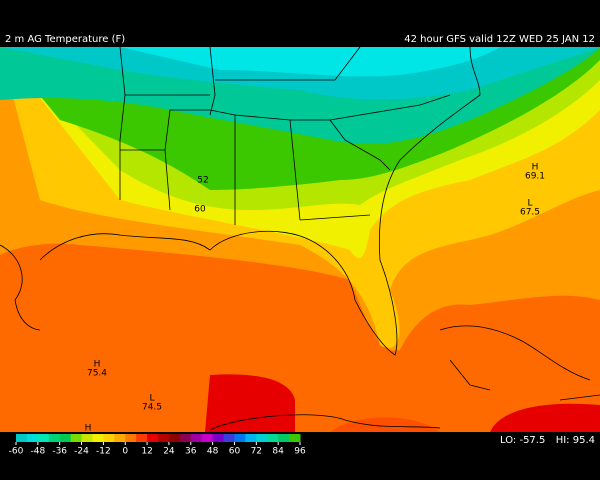 This screenshot has width=600, height=480. Describe the element at coordinates (103, 452) in the screenshot. I see `colorbar-label: -12` at that location.